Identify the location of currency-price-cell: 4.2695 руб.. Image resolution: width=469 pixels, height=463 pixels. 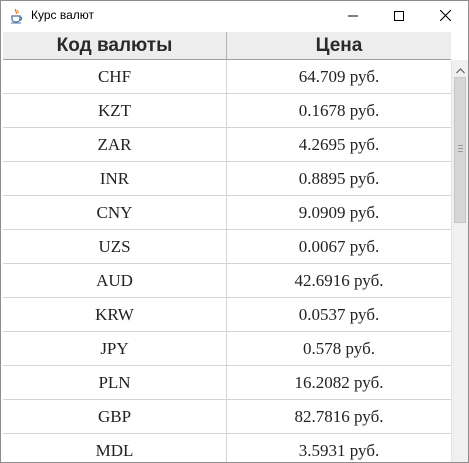
(339, 144).